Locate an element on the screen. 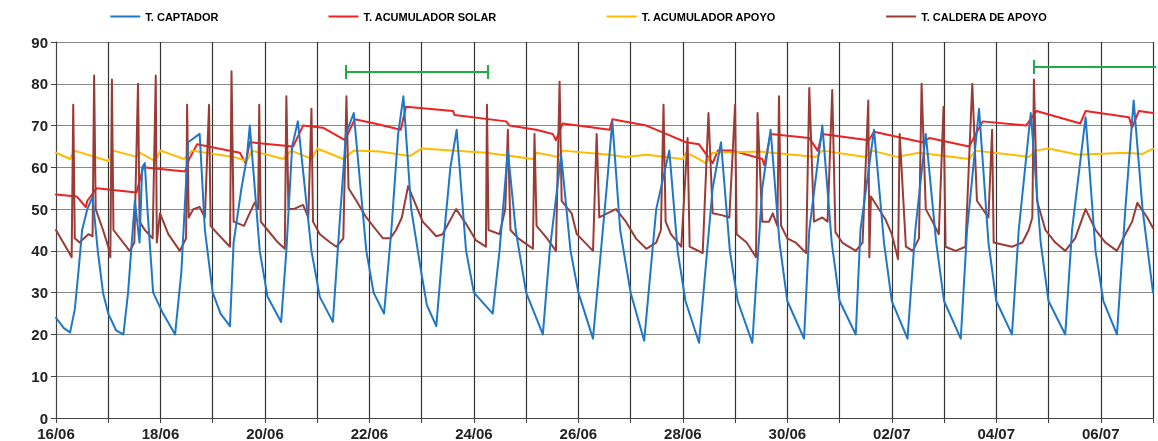 The width and height of the screenshot is (1158, 441). legend-label: T. ACUMULADOR SOLAR is located at coordinates (430, 16).